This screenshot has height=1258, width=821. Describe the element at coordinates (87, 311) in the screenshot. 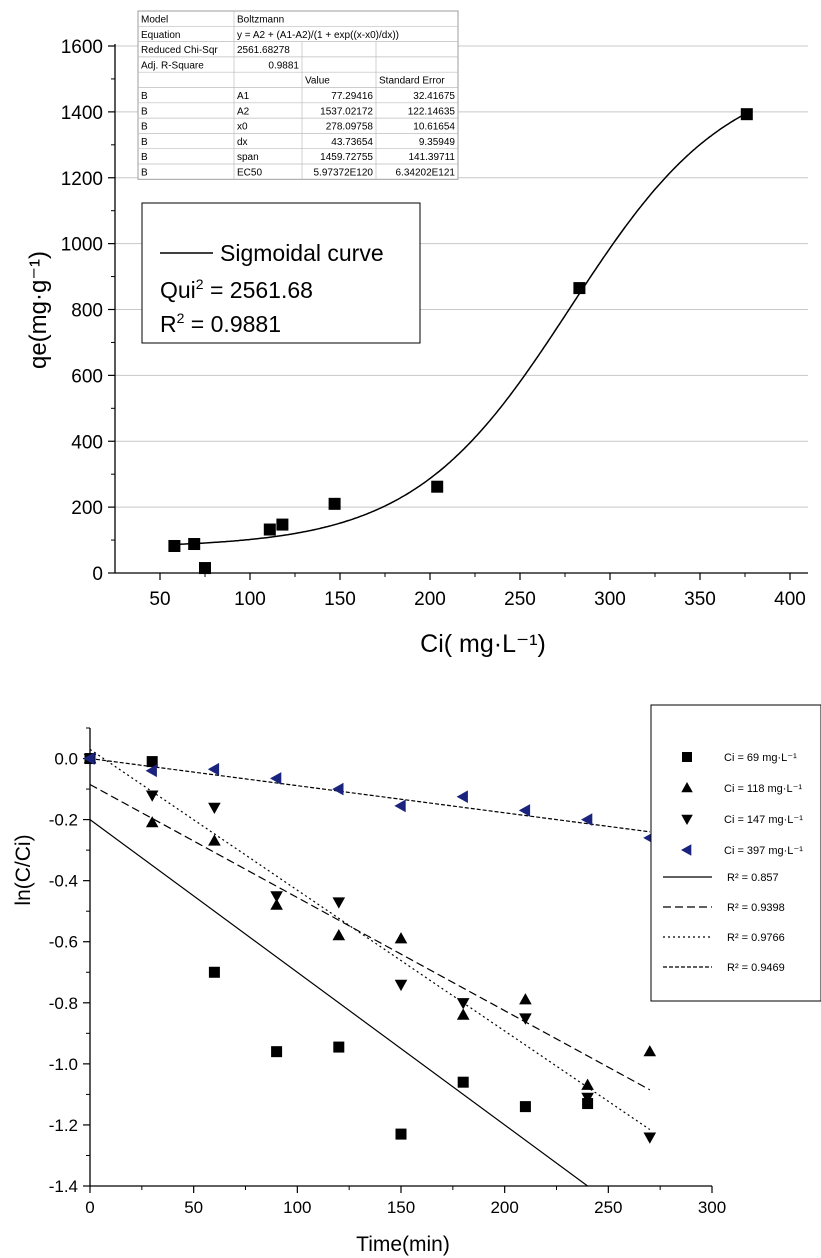

I see `y-tick-label: 800` at that location.